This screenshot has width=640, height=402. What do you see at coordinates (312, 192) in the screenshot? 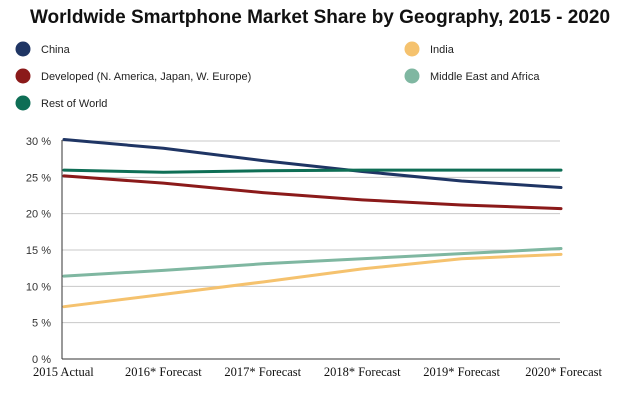
I see `series-line-developed-n-america-japan-w-europe` at bounding box center [312, 192].